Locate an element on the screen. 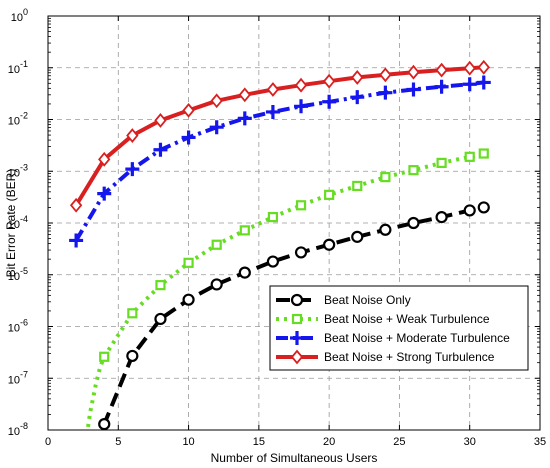 Image resolution: width=550 pixels, height=468 pixels. y-tick-label: 10⁻¹ is located at coordinates (18, 67).